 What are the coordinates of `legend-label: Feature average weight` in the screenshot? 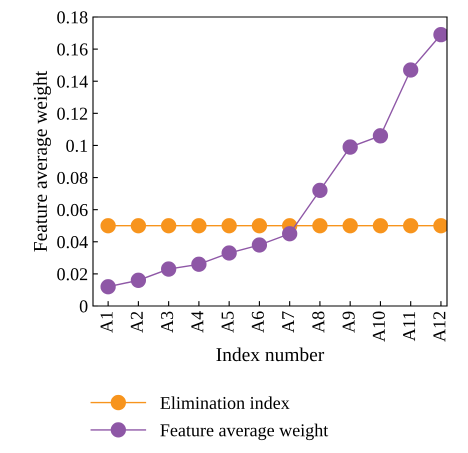 It's located at (244, 432).